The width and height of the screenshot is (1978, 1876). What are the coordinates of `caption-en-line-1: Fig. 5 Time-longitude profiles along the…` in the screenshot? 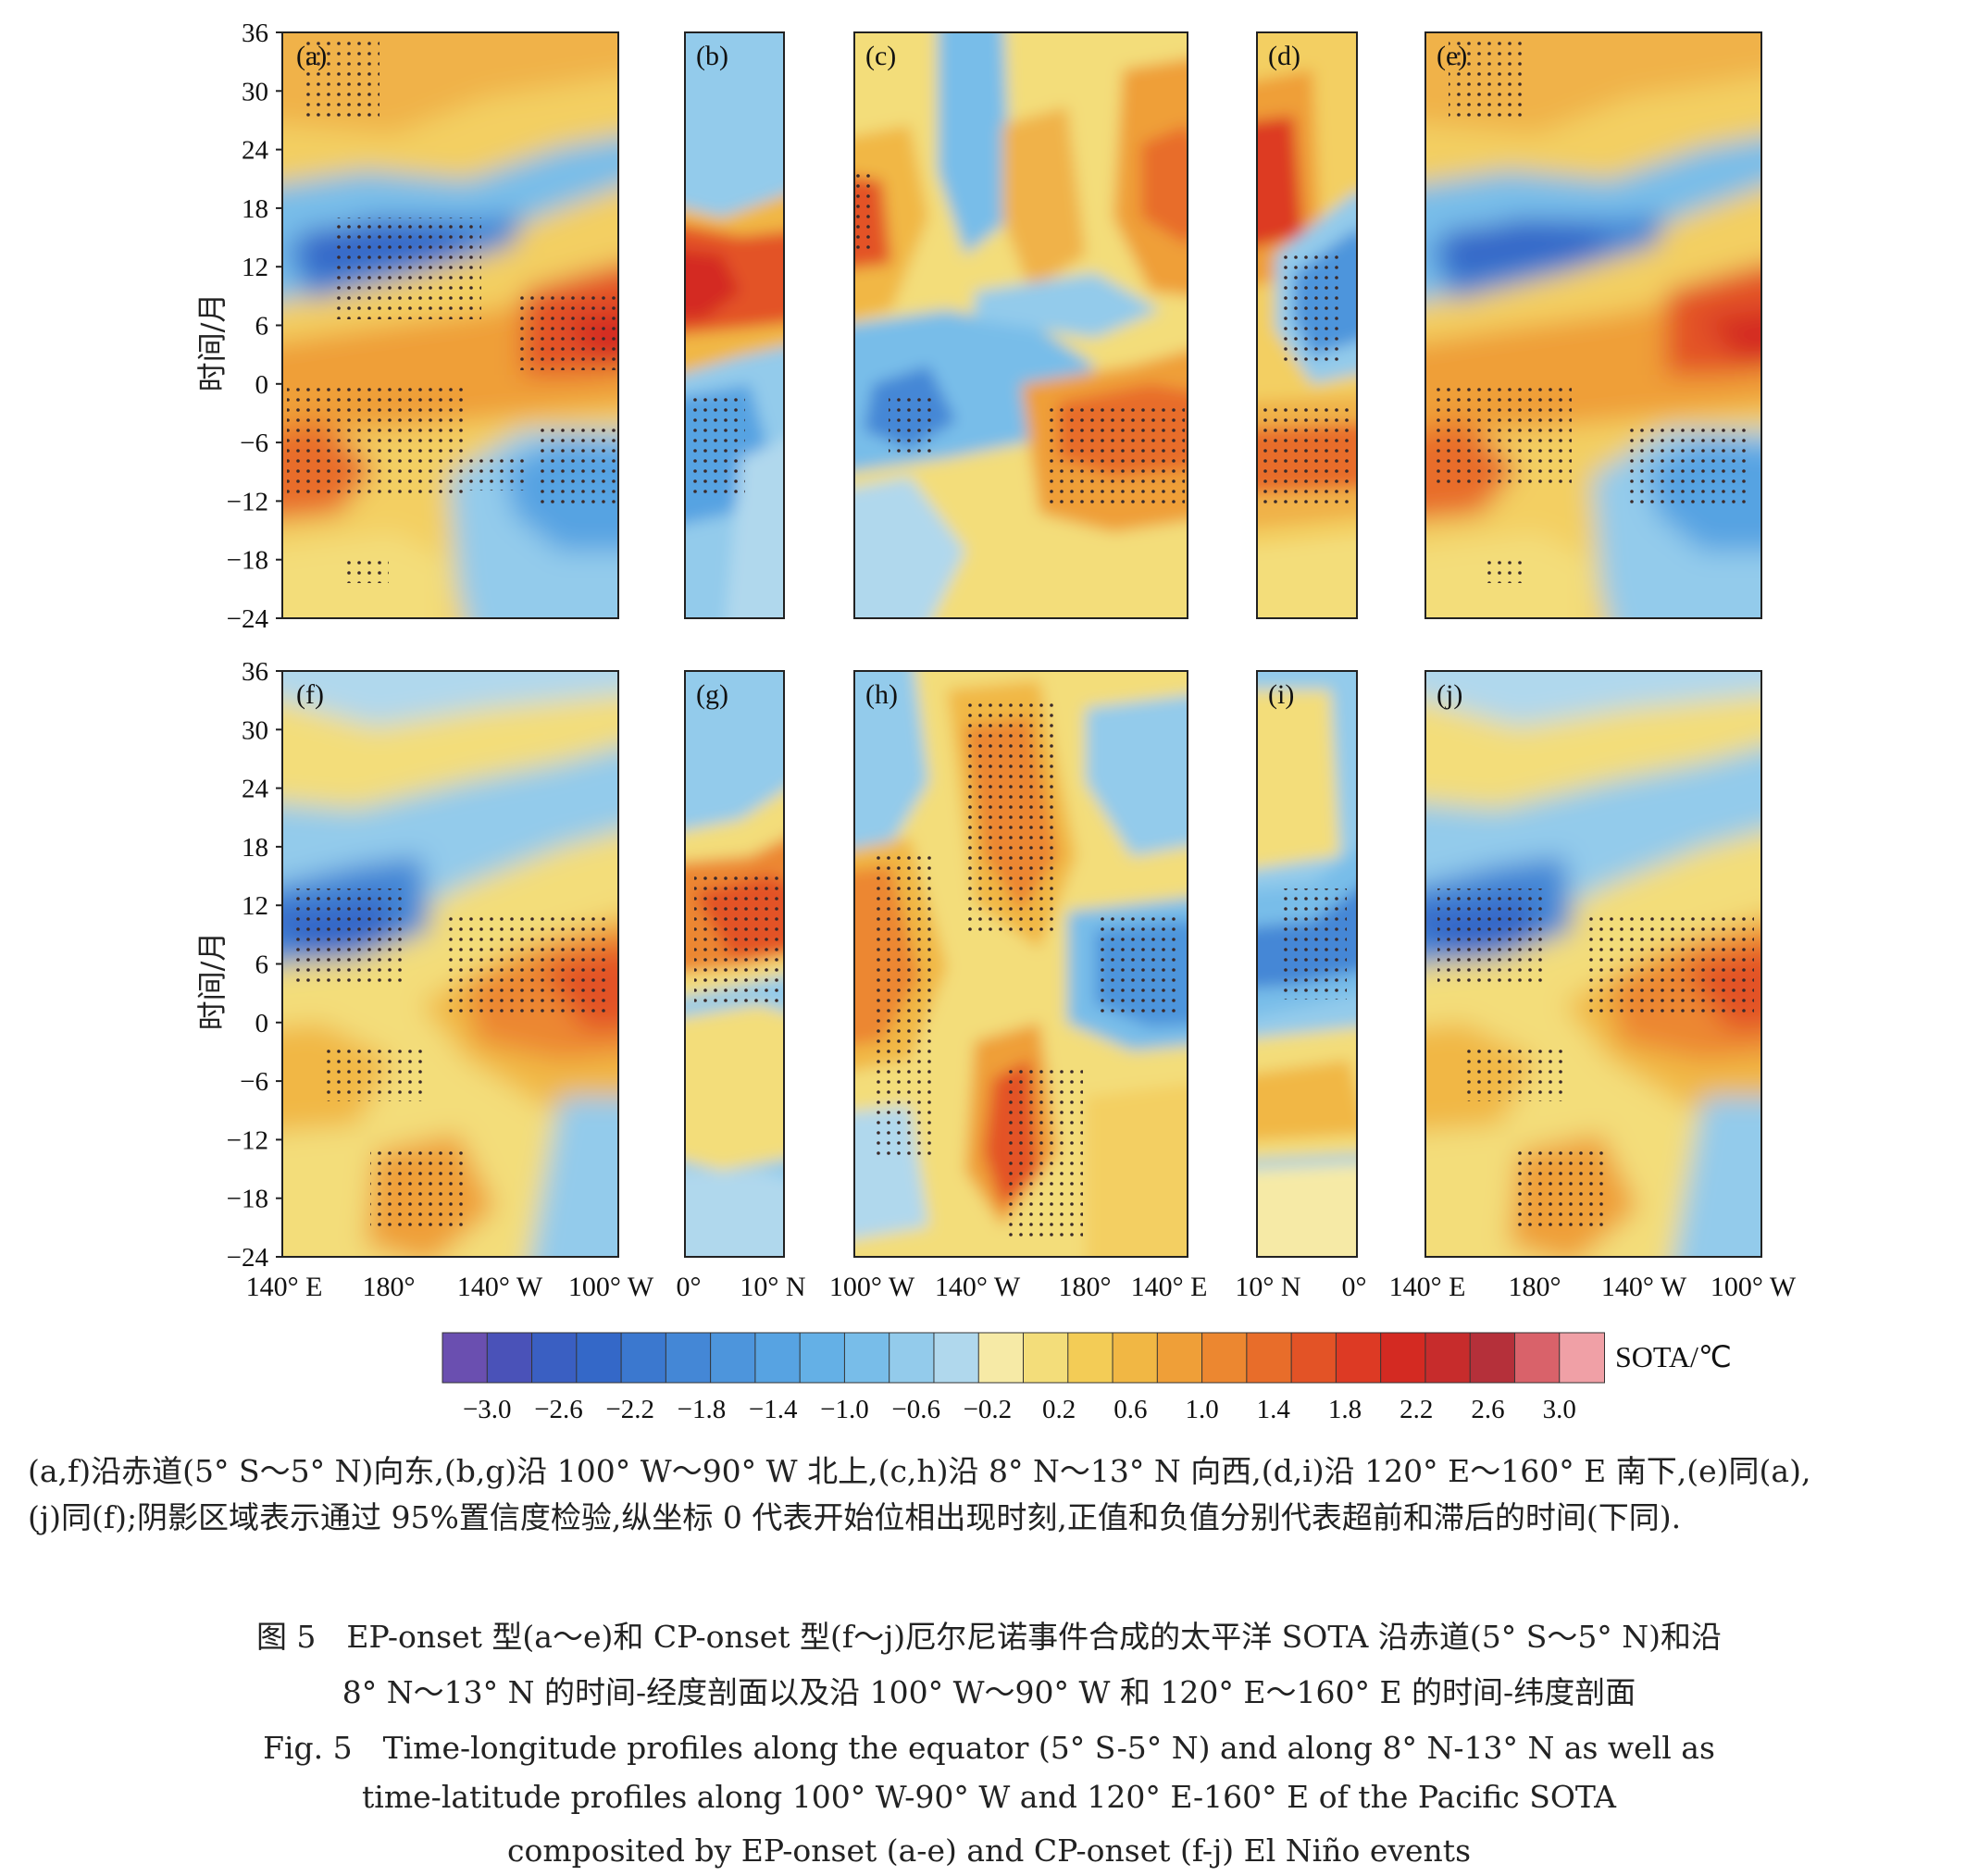 It's located at (989, 1748).